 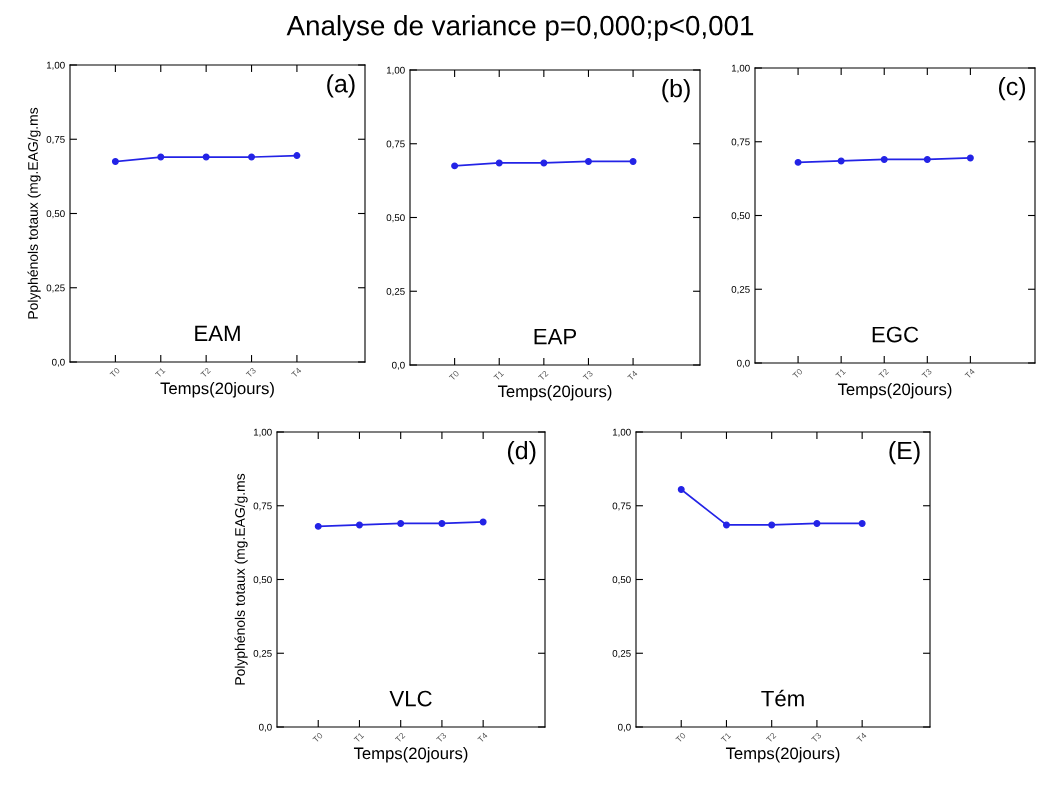 What do you see at coordinates (1012, 89) in the screenshot?
I see `text: (c)` at bounding box center [1012, 89].